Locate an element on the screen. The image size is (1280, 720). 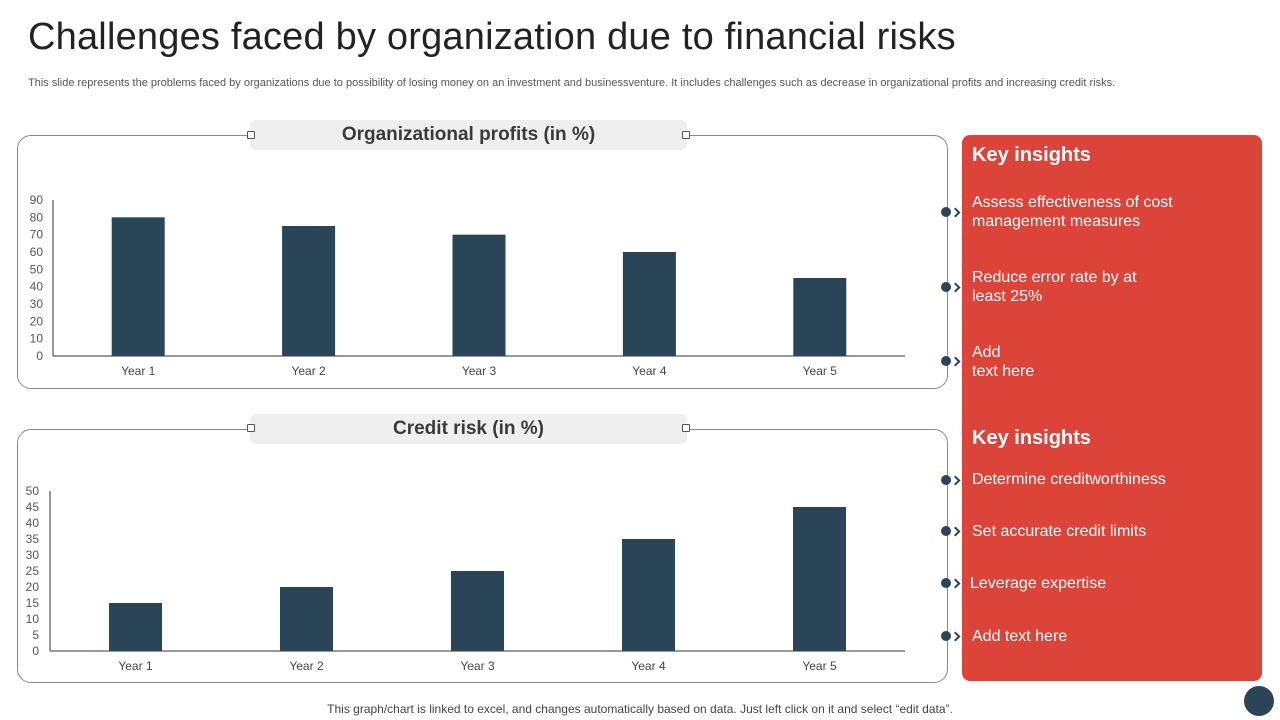
y-tick-label: 80 is located at coordinates (37, 217).